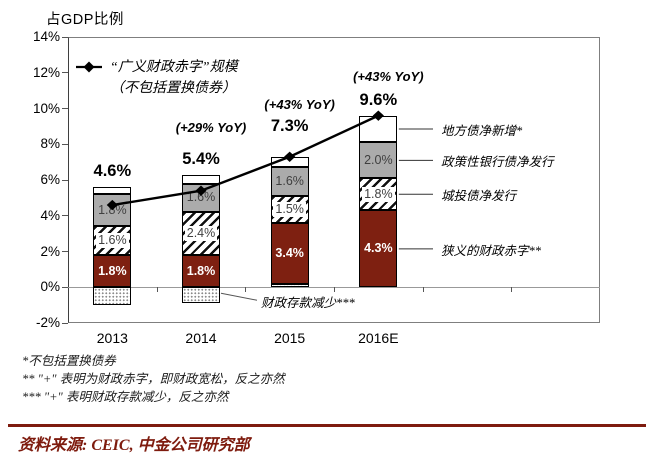  I want to click on bar-segment-hatch: 1.8%, so click(378, 194).